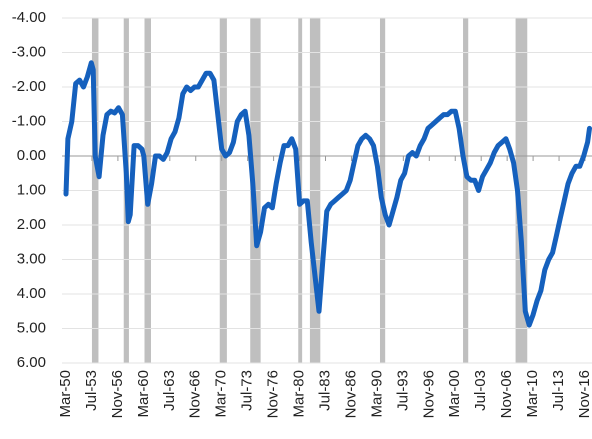  I want to click on y-tick-label: 6.00, so click(31, 362).